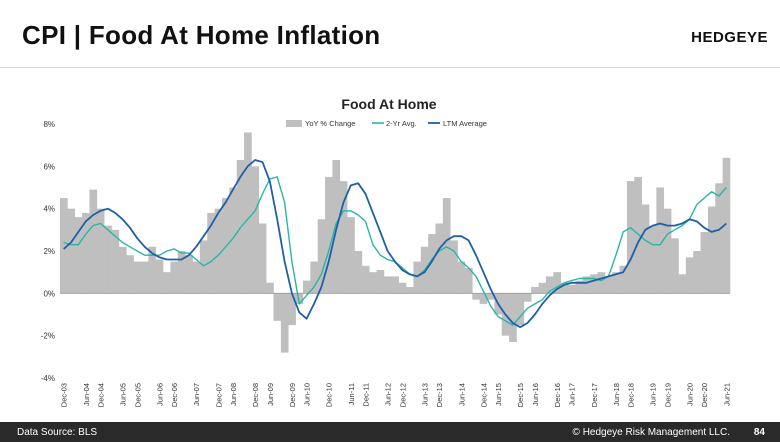  I want to click on chart-legend: YoY % Change 2-Yr Avg. LTM Average, so click(386, 123).